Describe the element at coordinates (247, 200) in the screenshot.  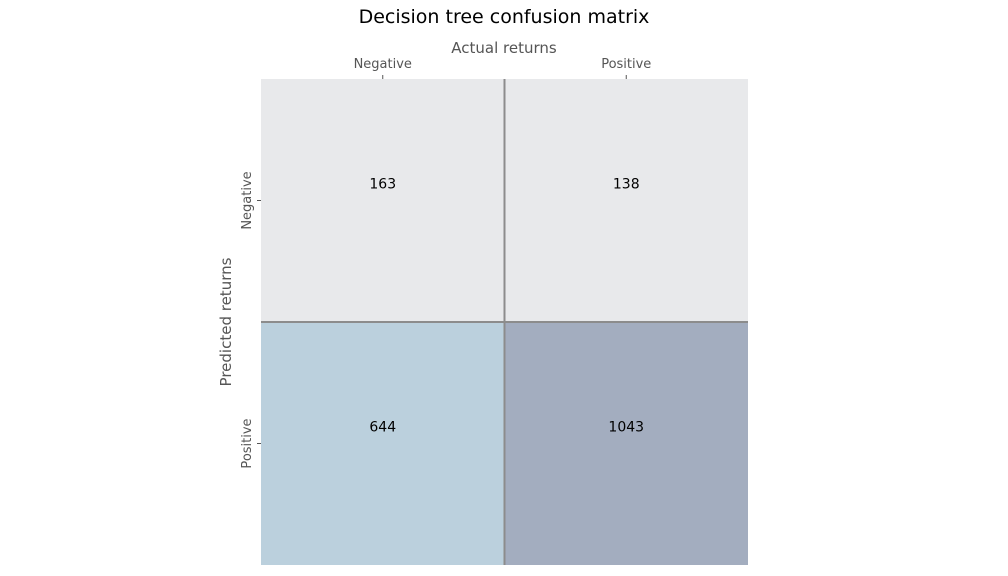
I see `y-tick-label: Negative` at that location.